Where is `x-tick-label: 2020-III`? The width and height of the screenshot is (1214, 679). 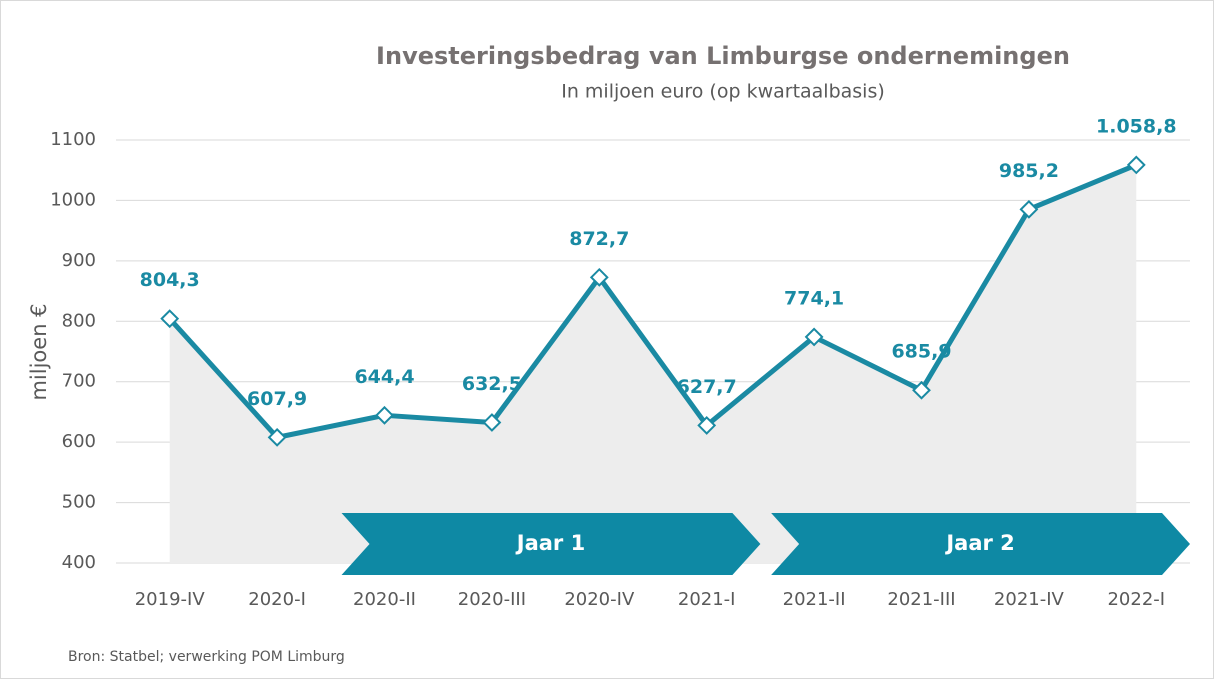
x-tick-label: 2020-III is located at coordinates (492, 599).